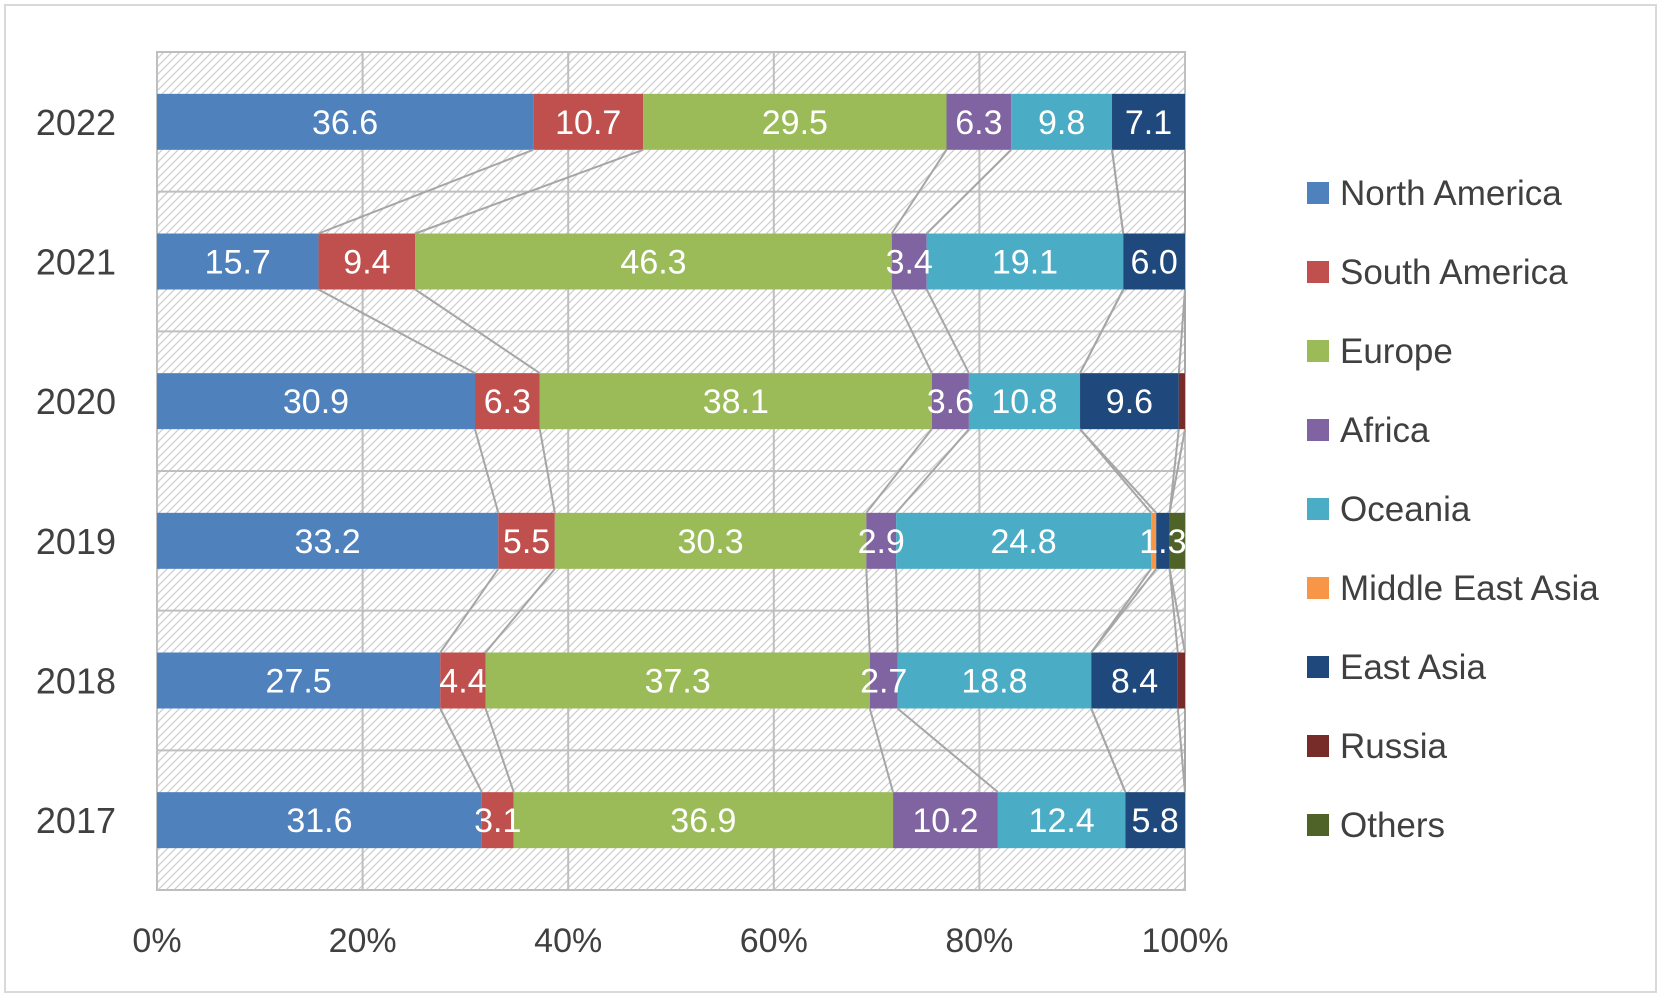 Image resolution: width=1663 pixels, height=999 pixels. Describe the element at coordinates (363, 941) in the screenshot. I see `x-tick-label: 20%` at that location.